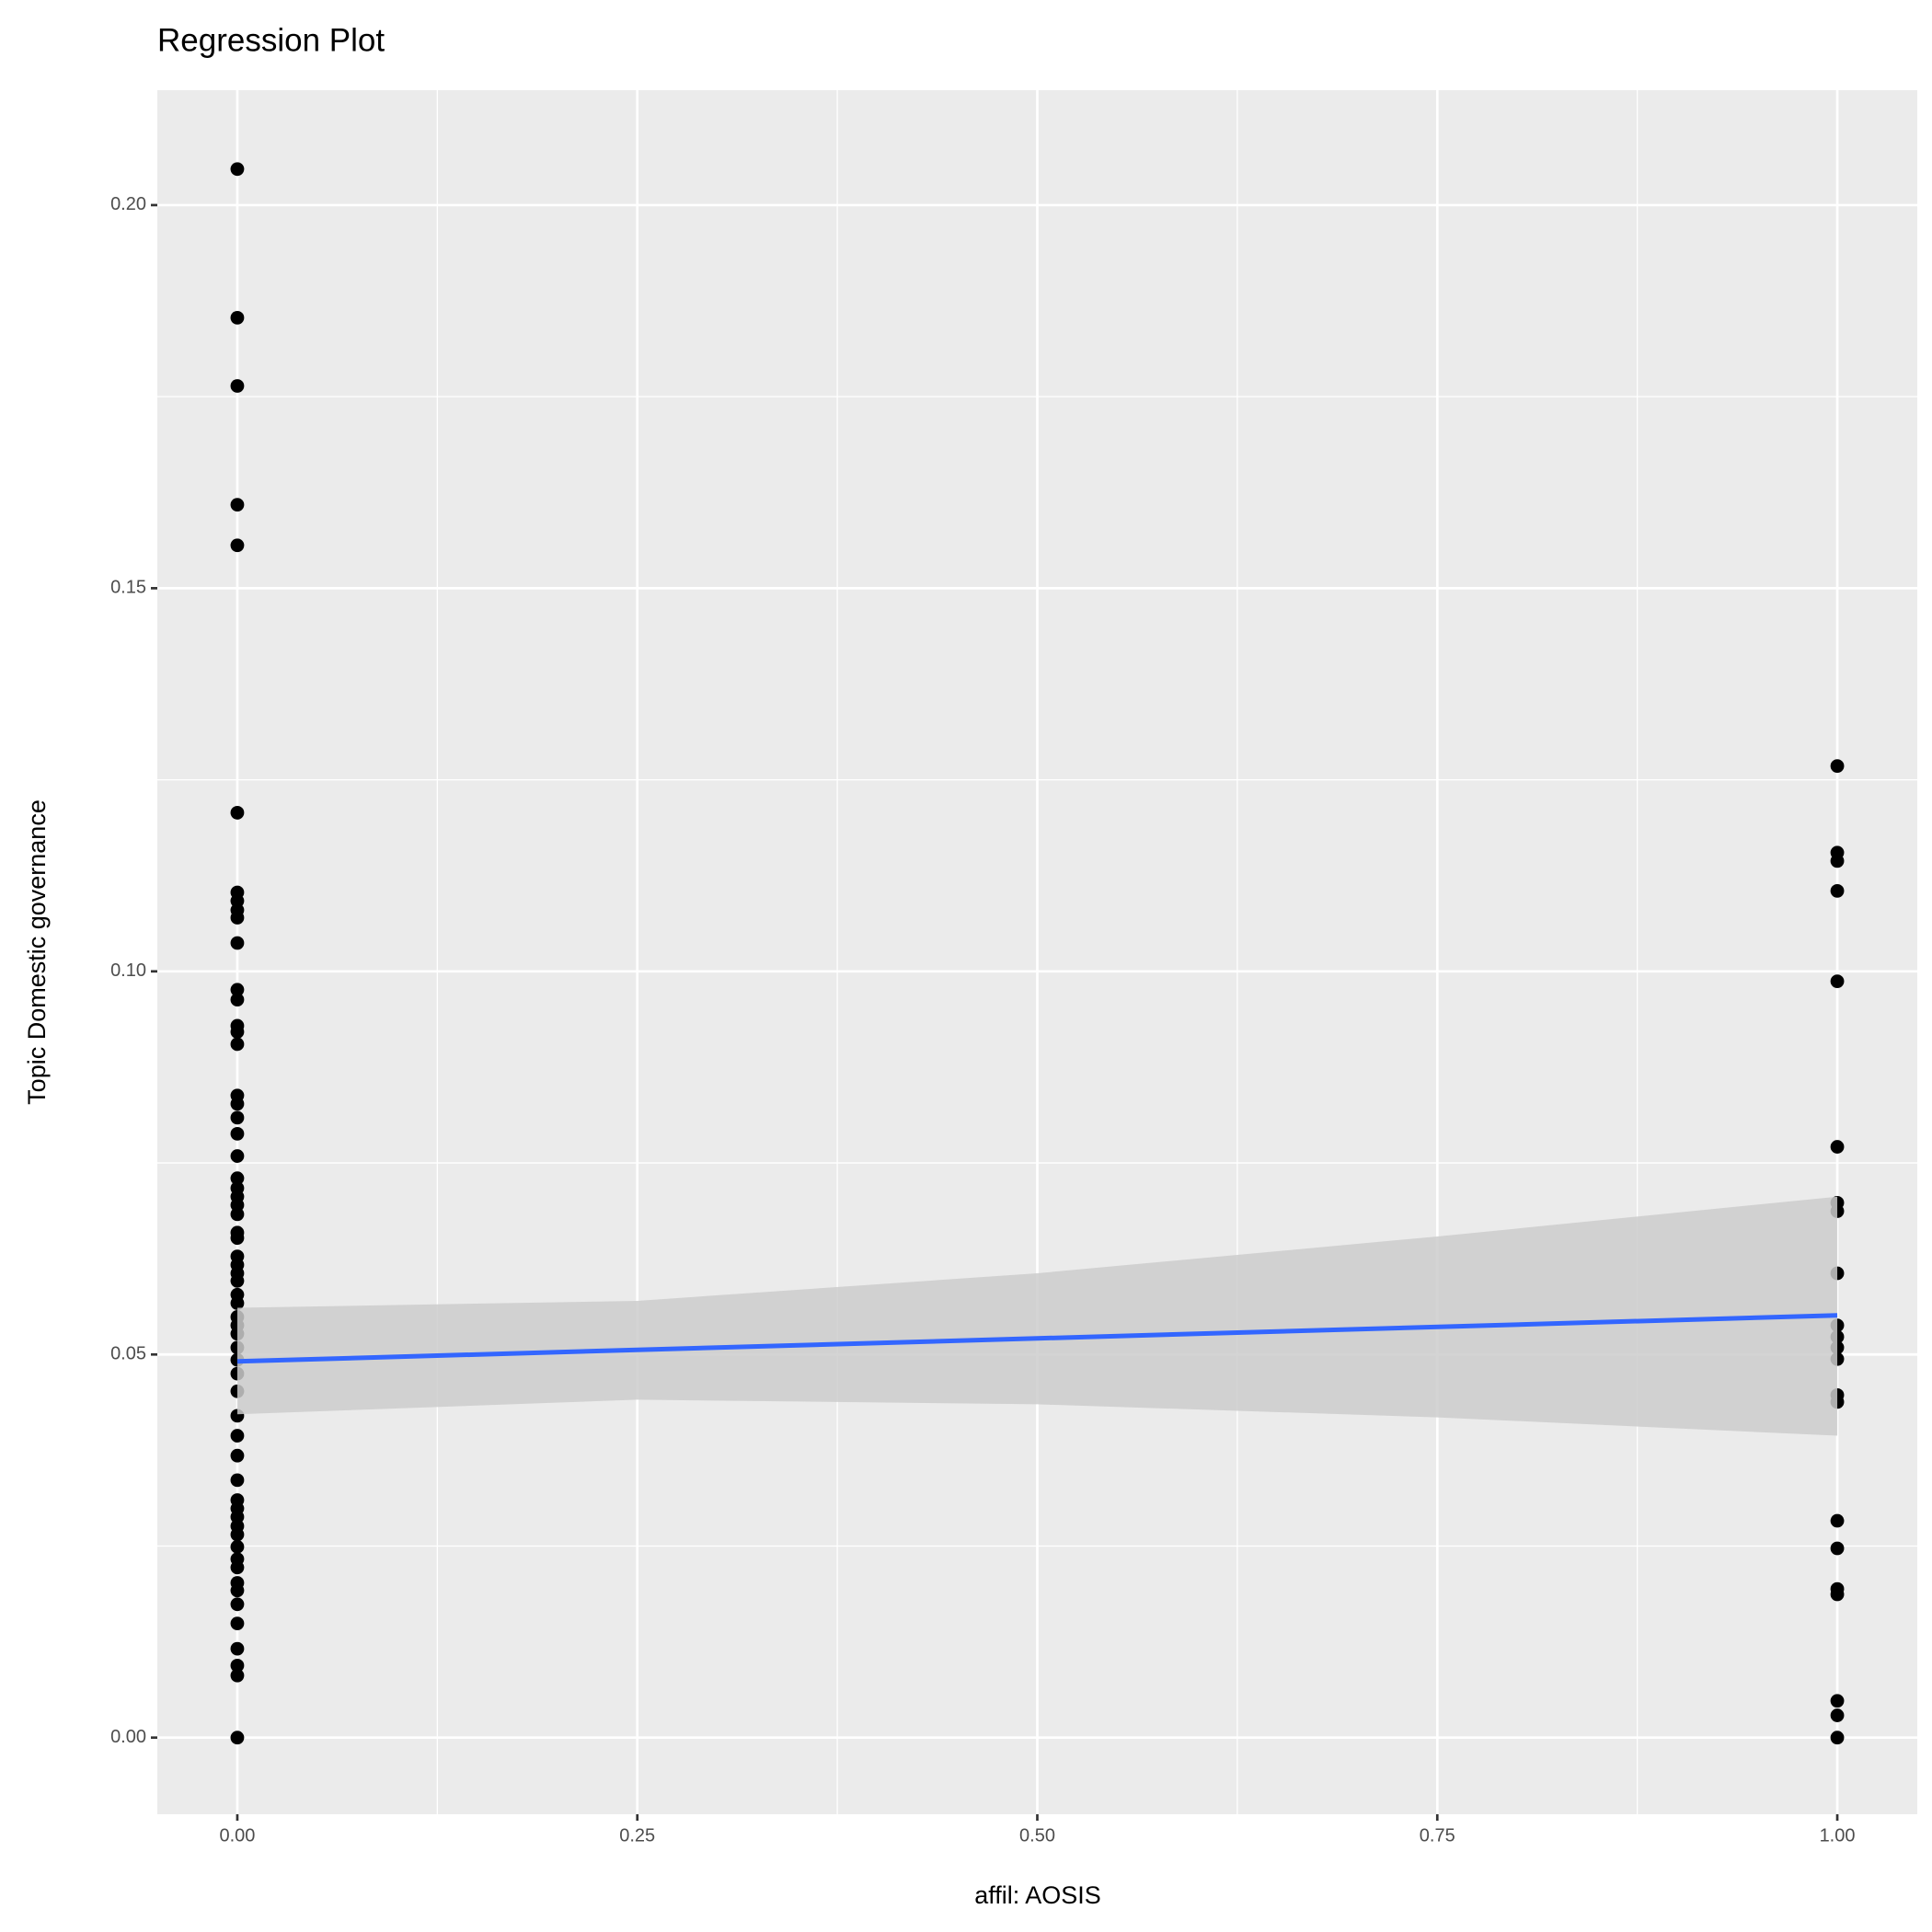  What do you see at coordinates (637, 1835) in the screenshot?
I see `x-tick-label: 0.25` at bounding box center [637, 1835].